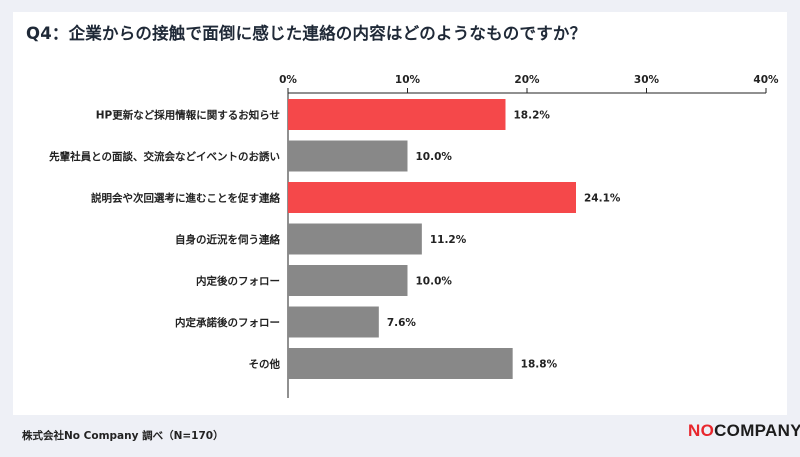 The width and height of the screenshot is (800, 457). Describe the element at coordinates (123, 436) in the screenshot. I see `source-note: 株式会社No Company 調べ（N=170）` at that location.